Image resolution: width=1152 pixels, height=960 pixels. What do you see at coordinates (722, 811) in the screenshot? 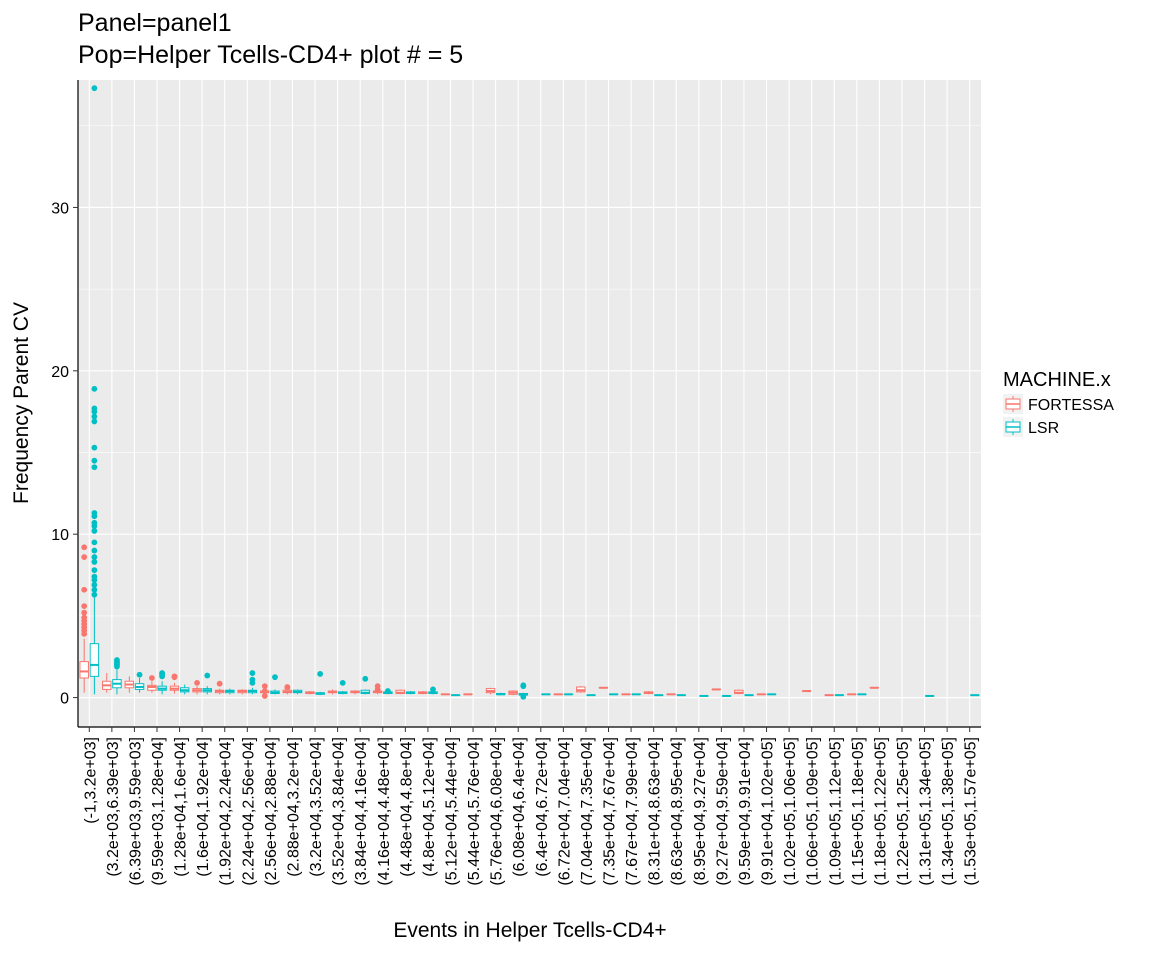
I see `x-tick-label: (9.27e+04,9.59e+04]` at bounding box center [722, 811].